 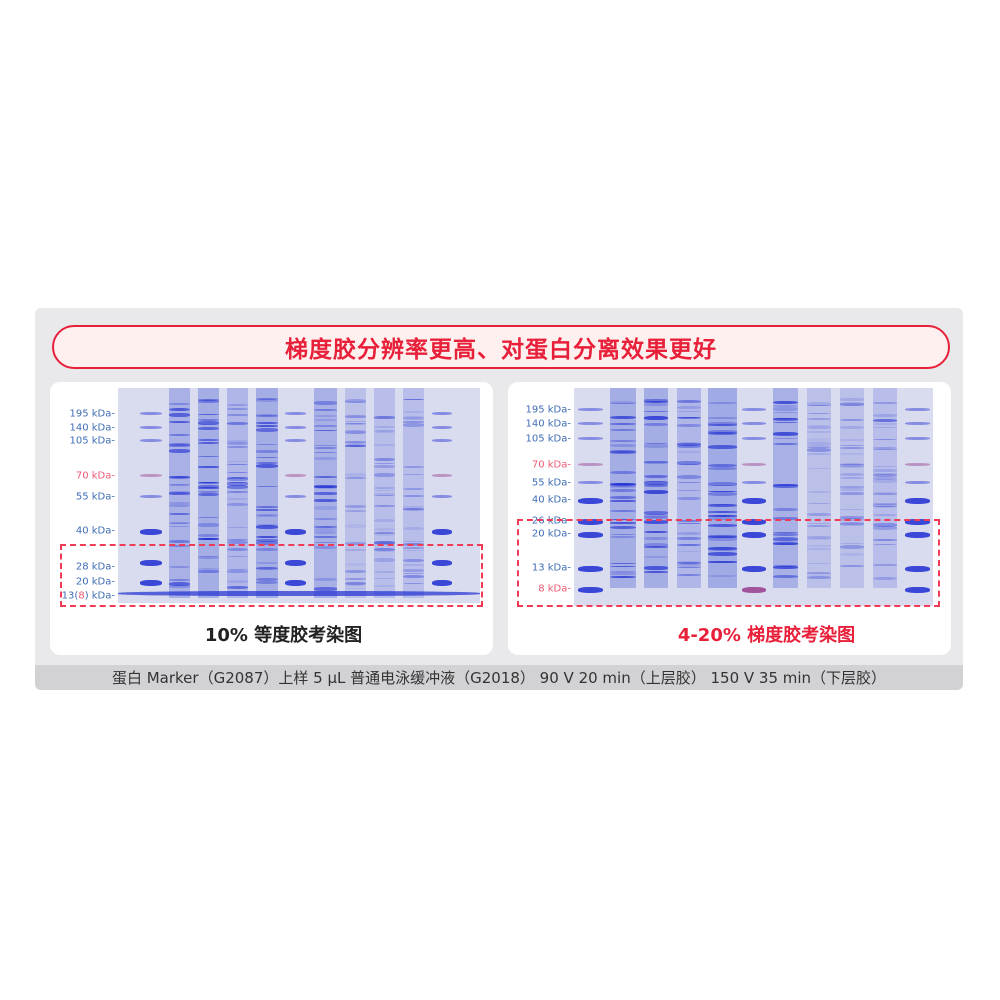 I want to click on marker-label: 28 kDa-, so click(x=95, y=567).